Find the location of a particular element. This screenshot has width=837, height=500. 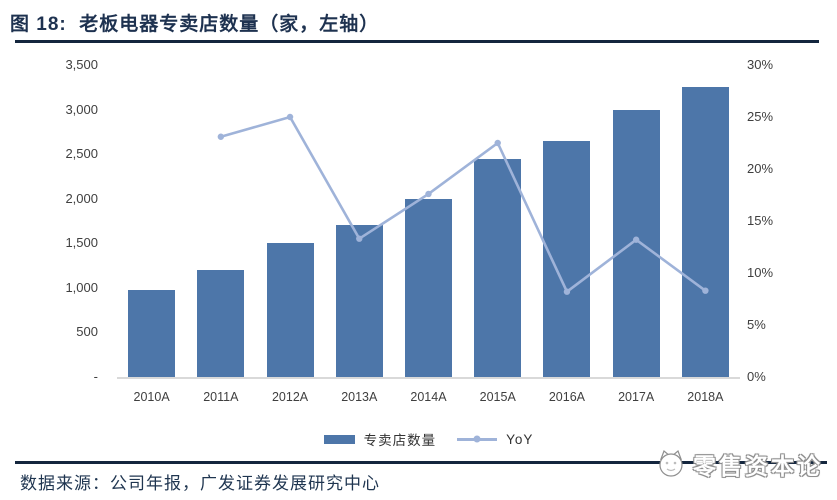

right-axis-tick-label: 15% is located at coordinates (760, 220).